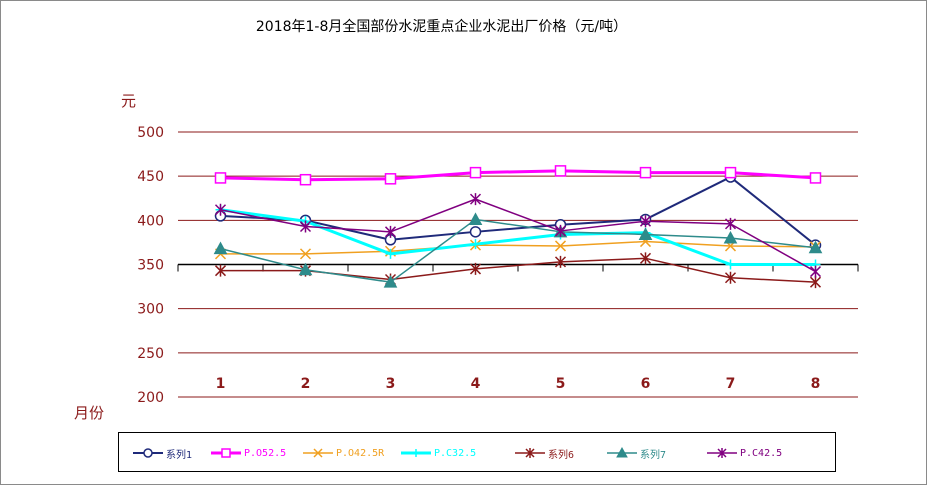  I want to click on y-tick-label: 300, so click(150, 310).